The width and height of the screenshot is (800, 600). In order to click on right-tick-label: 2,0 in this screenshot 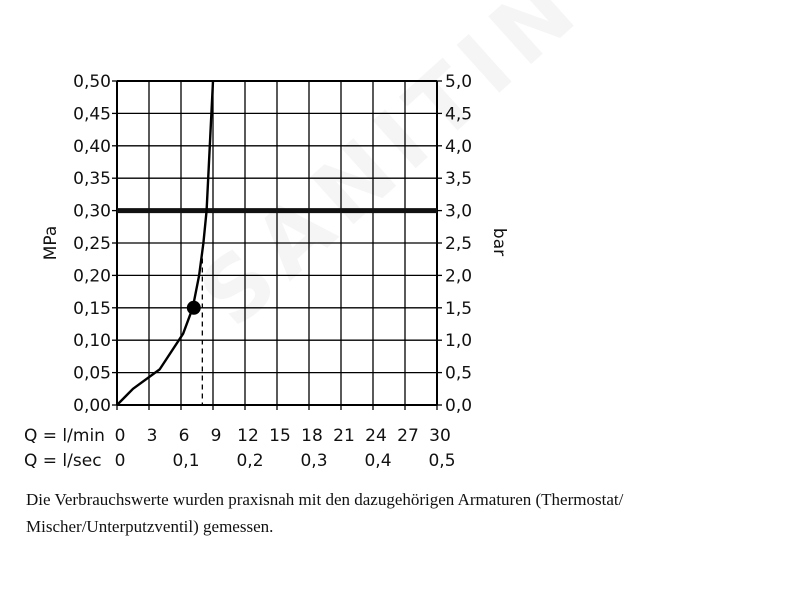, I will do `click(458, 276)`.